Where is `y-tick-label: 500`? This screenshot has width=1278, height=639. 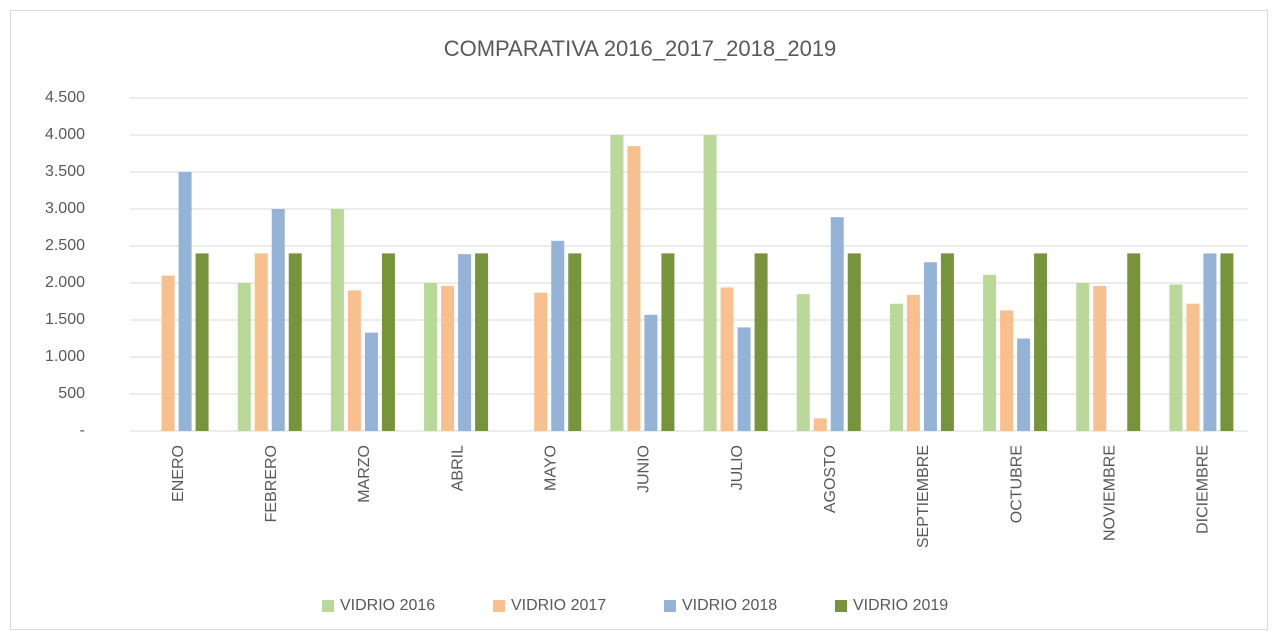
y-tick-label: 500 is located at coordinates (71, 393).